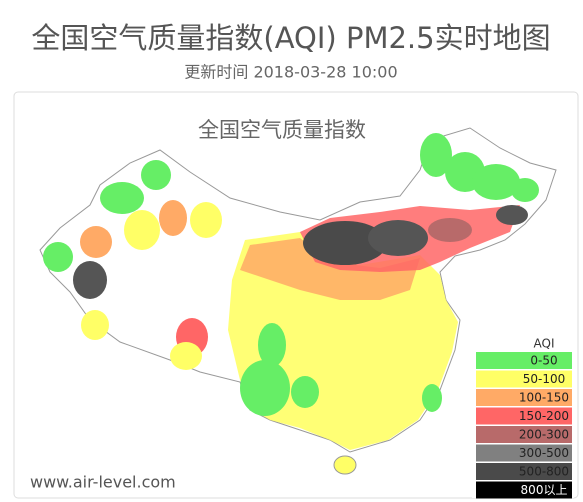  I want to click on legend-label: 800以上, so click(544, 490).